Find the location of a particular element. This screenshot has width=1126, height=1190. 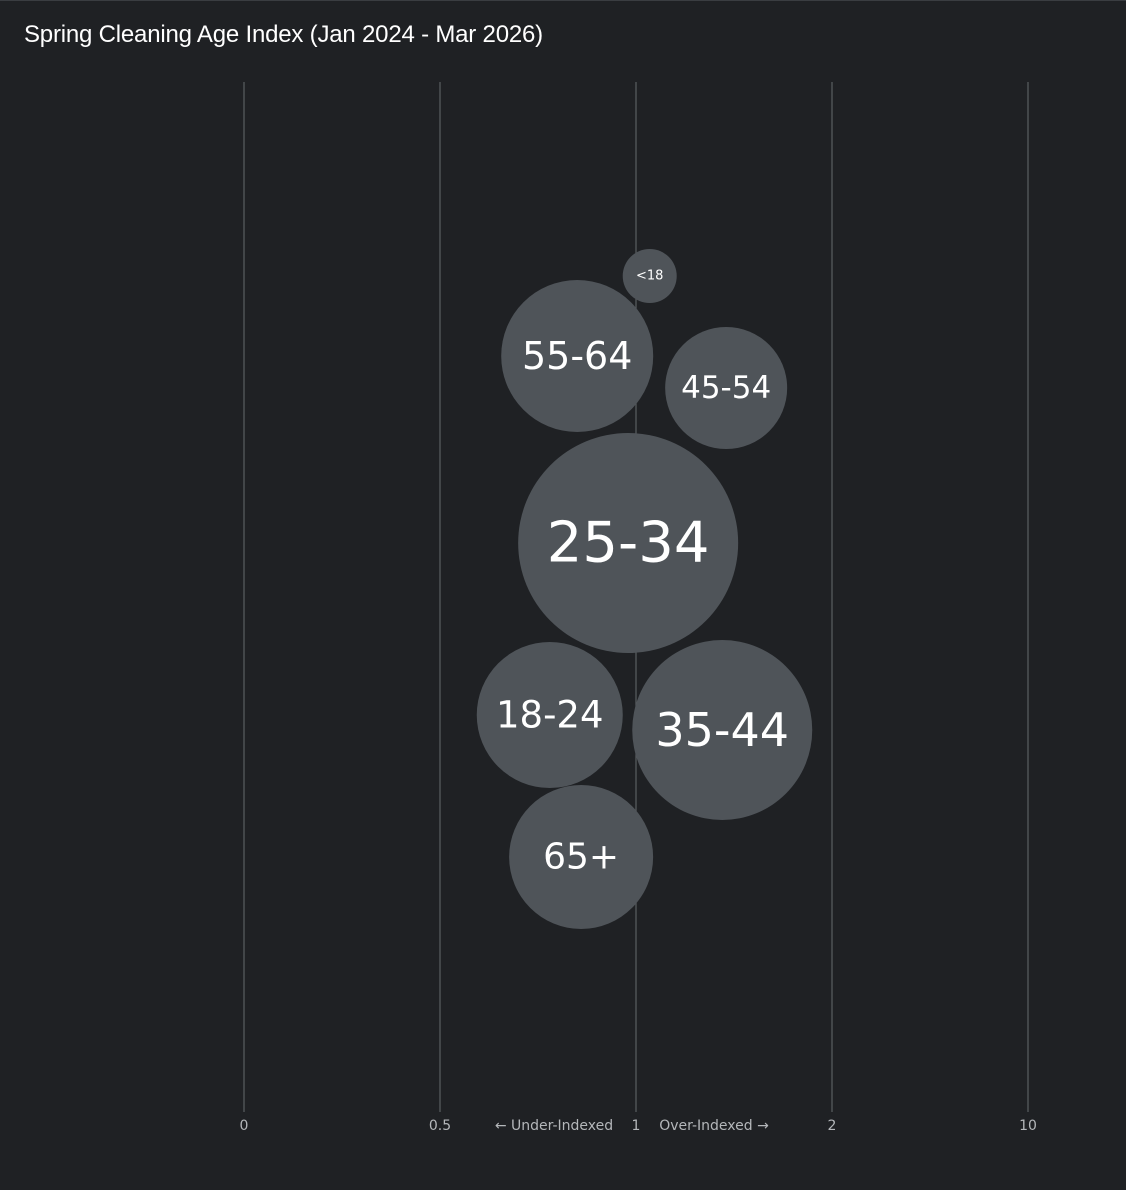

bubble-label: <18 is located at coordinates (649, 276).